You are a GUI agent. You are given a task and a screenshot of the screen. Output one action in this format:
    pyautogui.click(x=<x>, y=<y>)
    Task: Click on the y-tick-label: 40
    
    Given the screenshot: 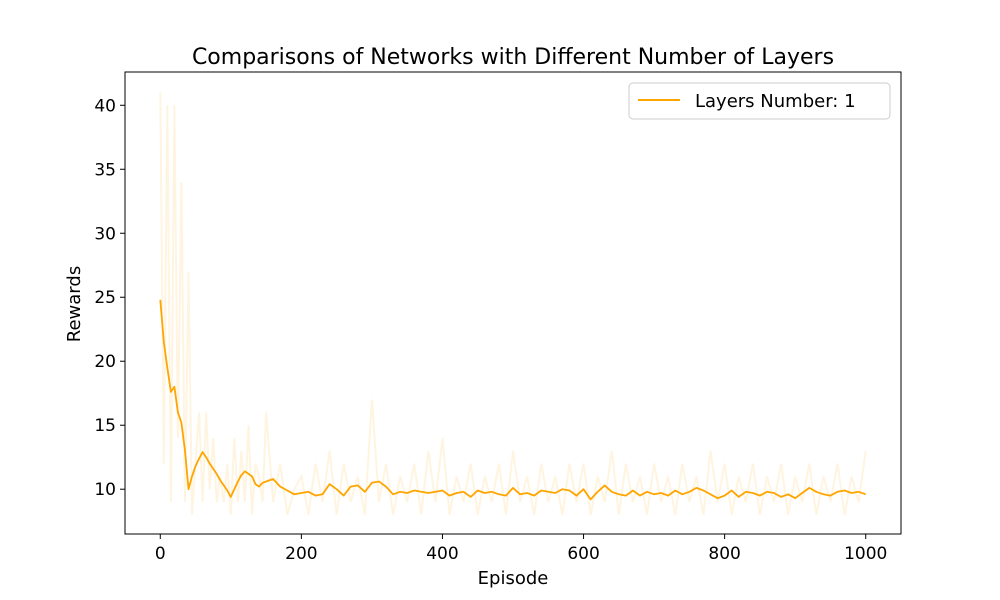 What is the action you would take?
    pyautogui.click(x=105, y=106)
    